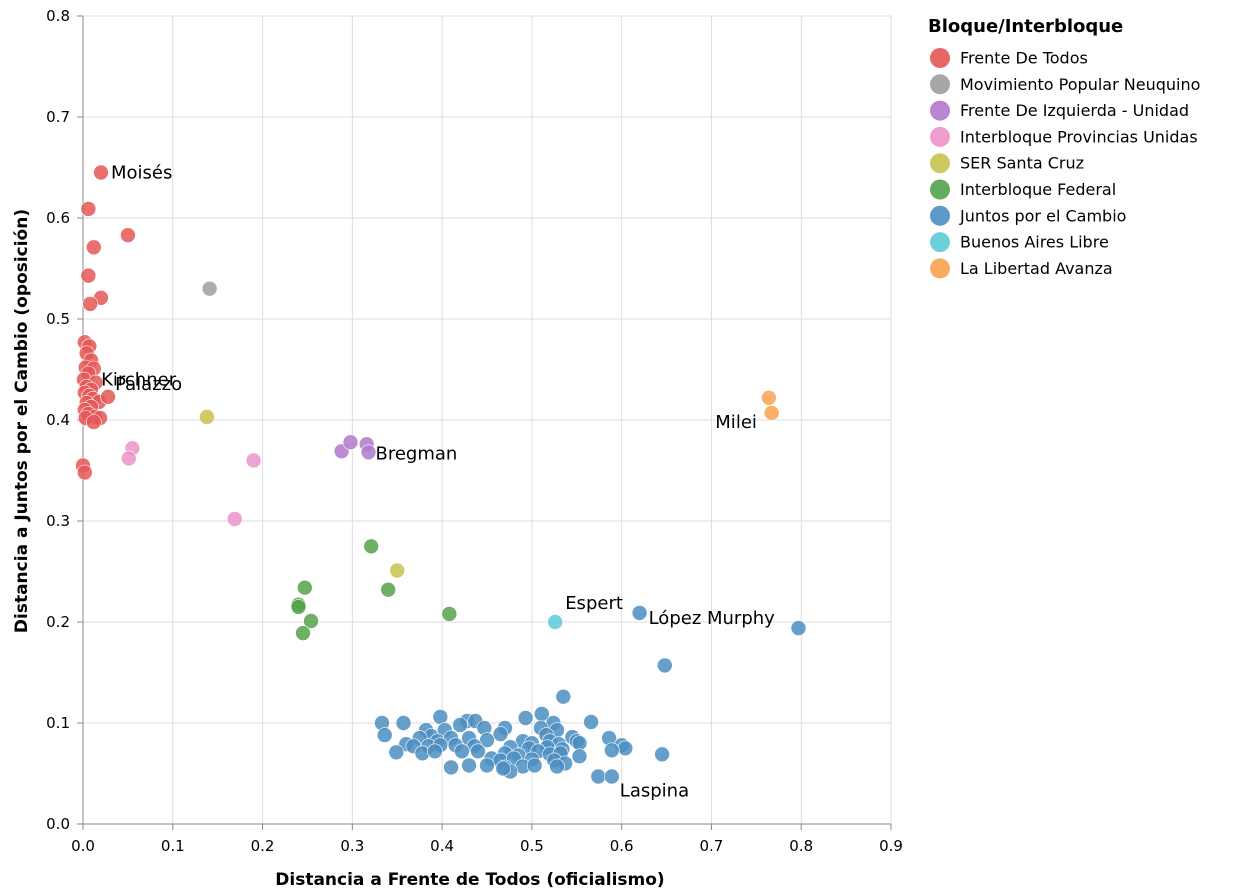 Image resolution: width=1234 pixels, height=890 pixels. Describe the element at coordinates (58, 521) in the screenshot. I see `y-tick-label: 0.3` at that location.